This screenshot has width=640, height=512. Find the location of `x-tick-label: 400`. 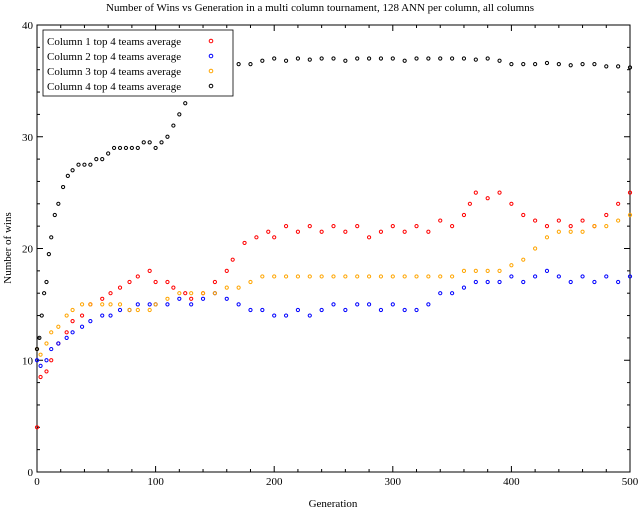

x-tick-label: 400 is located at coordinates (511, 482).